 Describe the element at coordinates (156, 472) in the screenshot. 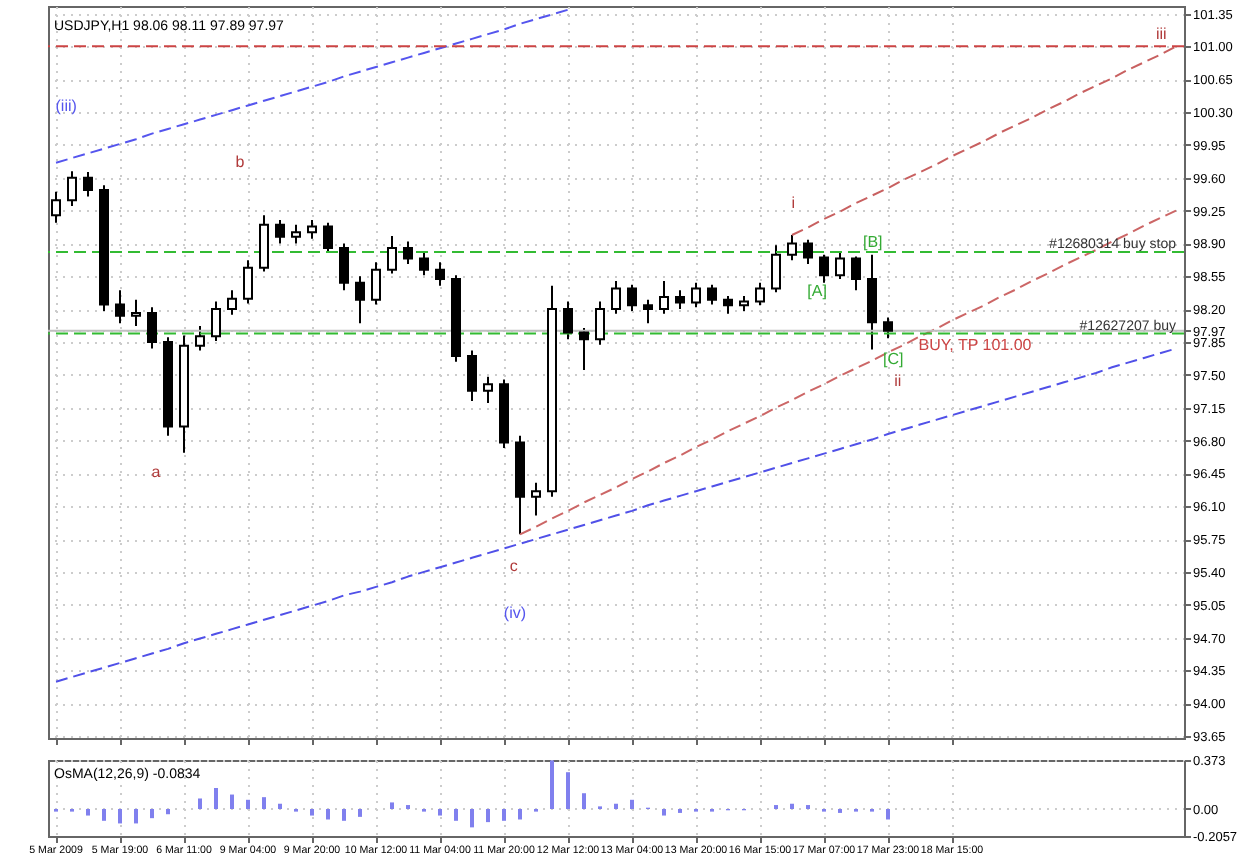

I see `annotation: a` at that location.